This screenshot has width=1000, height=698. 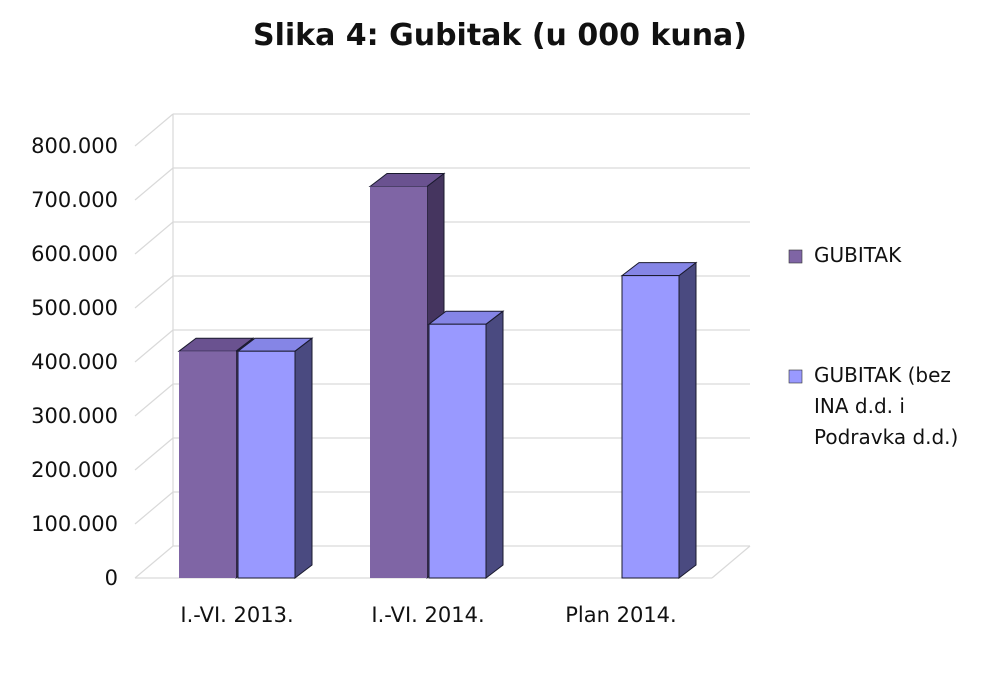 I want to click on x-axis-ticks: I.-VI. 2013. I.-VI. 2014. Plan 2014., so click(x=428, y=615).